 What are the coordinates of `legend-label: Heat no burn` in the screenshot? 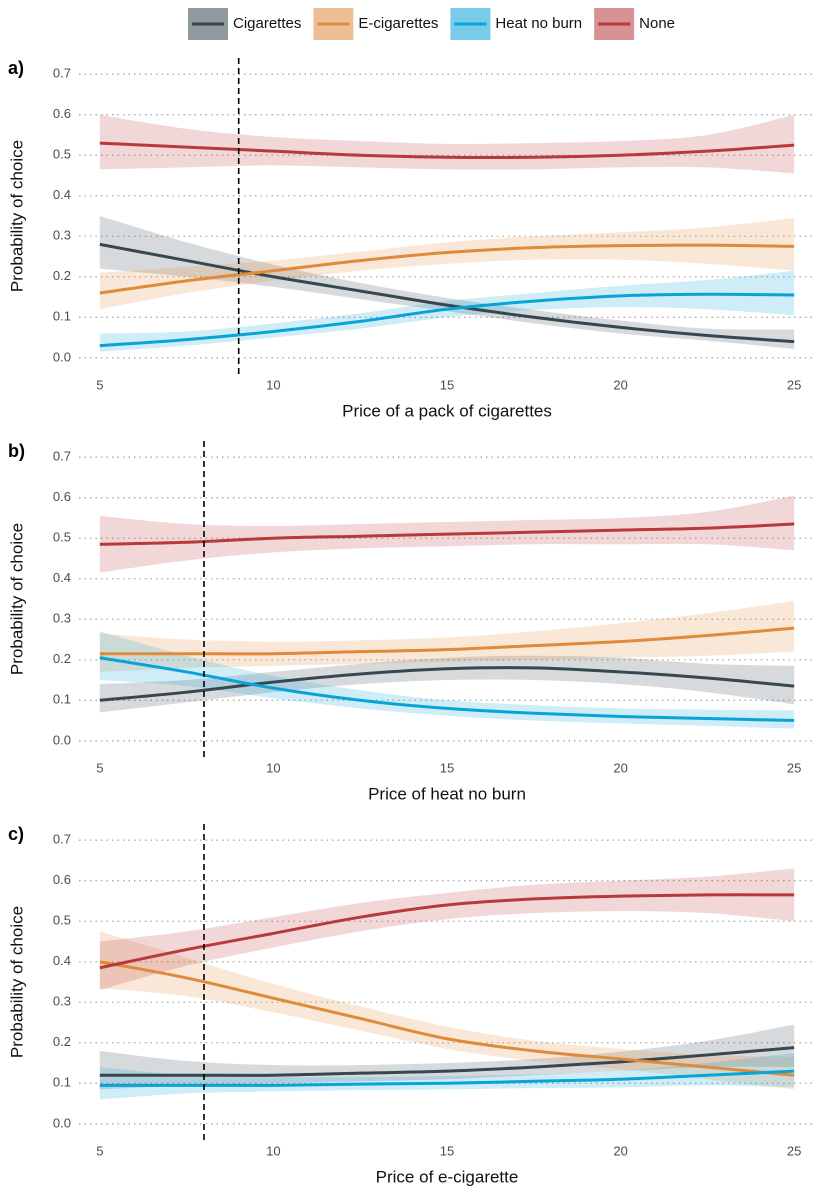 It's located at (538, 23).